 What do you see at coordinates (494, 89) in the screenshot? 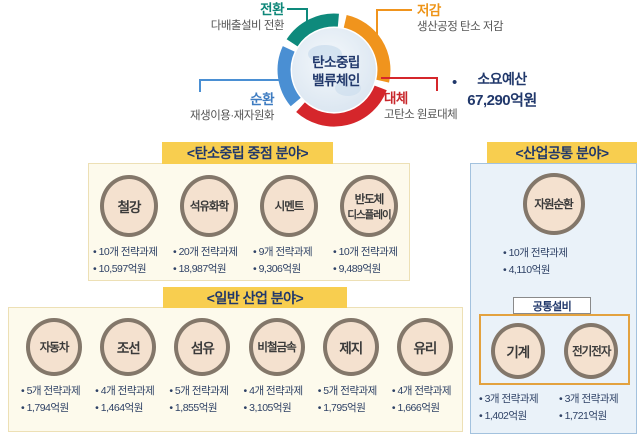
I see `total-budget: • 소요예산 67,290억원` at bounding box center [494, 89].